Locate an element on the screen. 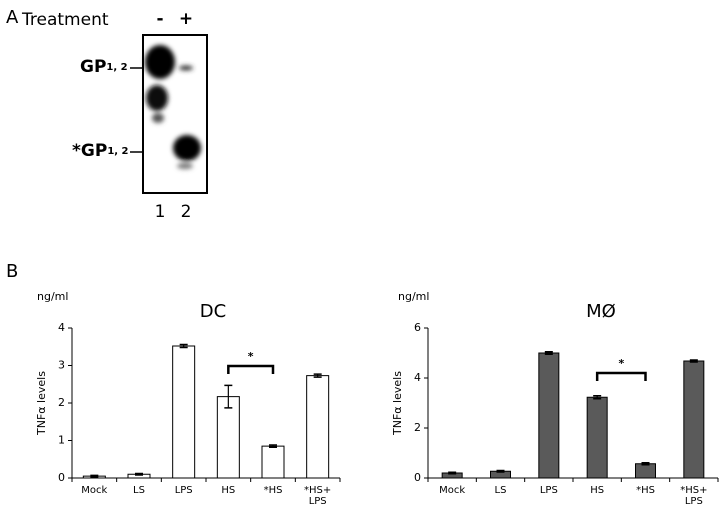  panel-label: B is located at coordinates (12, 271).